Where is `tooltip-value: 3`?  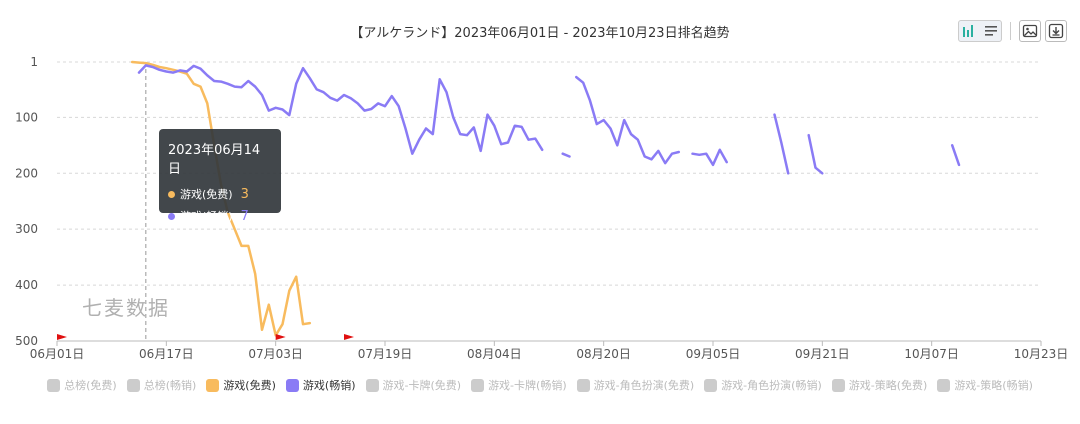 tooltip-value: 3 is located at coordinates (244, 194).